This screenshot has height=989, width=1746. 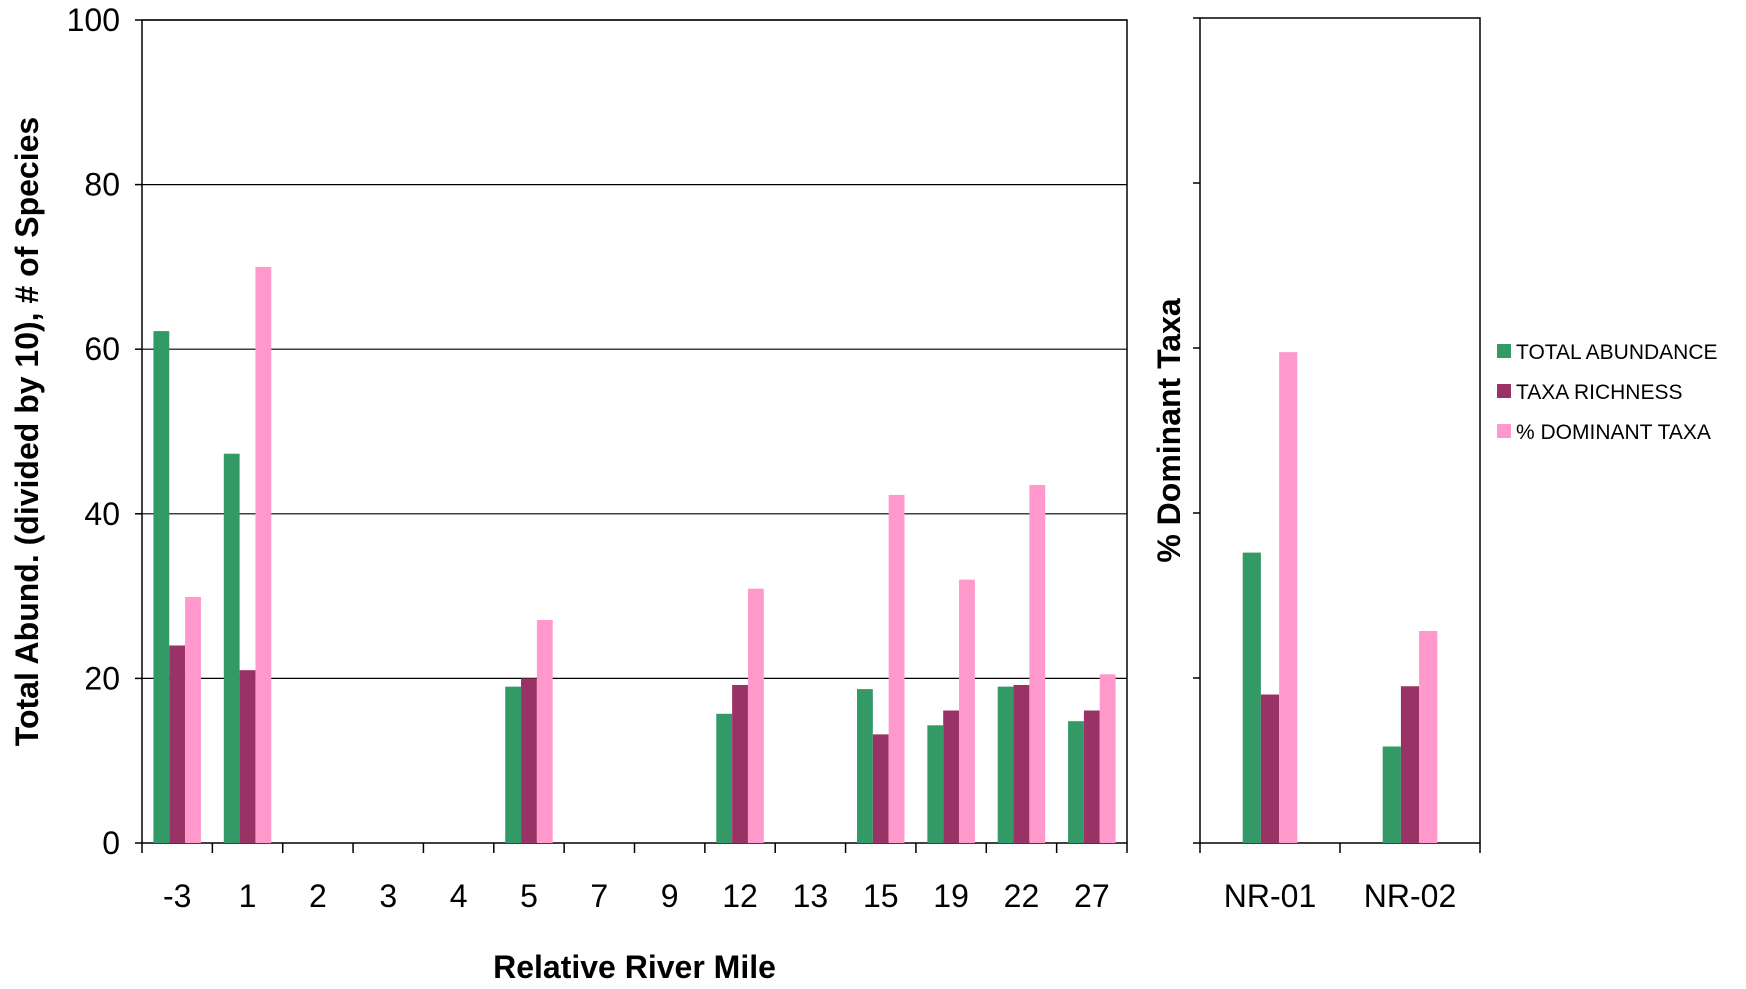 I want to click on legend-label: TOTAL ABUNDANCE, so click(x=1617, y=352).